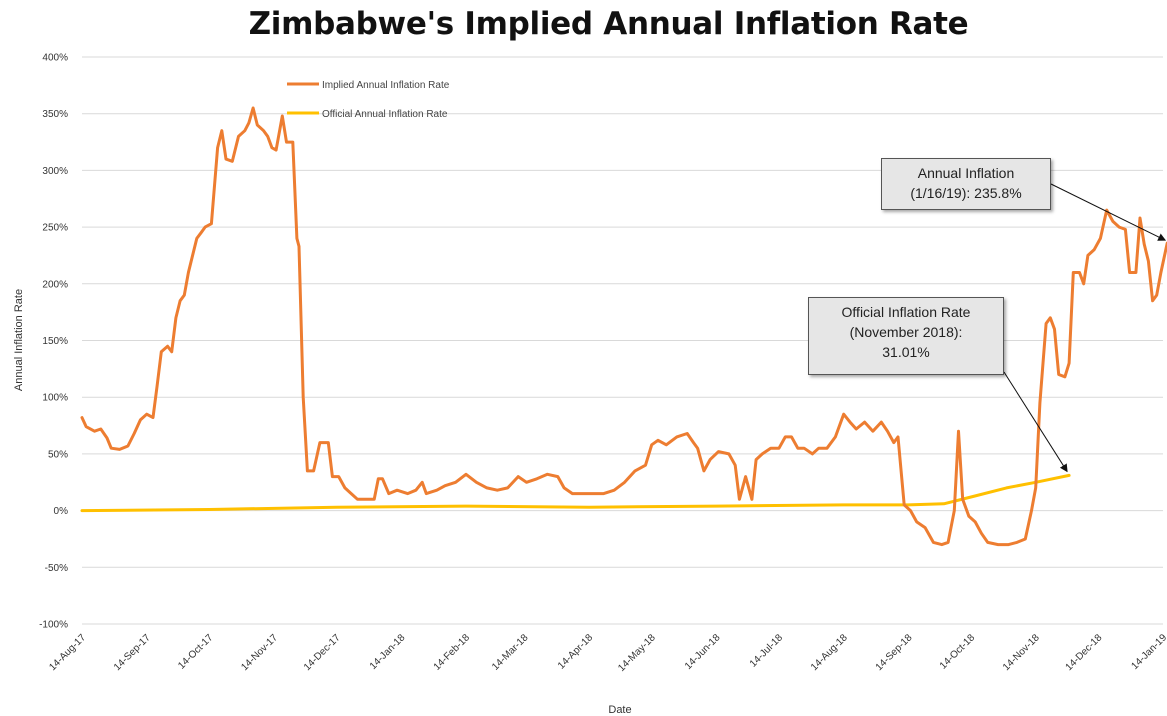 The image size is (1167, 716). Describe the element at coordinates (575, 493) in the screenshot. I see `series-line-official` at that location.